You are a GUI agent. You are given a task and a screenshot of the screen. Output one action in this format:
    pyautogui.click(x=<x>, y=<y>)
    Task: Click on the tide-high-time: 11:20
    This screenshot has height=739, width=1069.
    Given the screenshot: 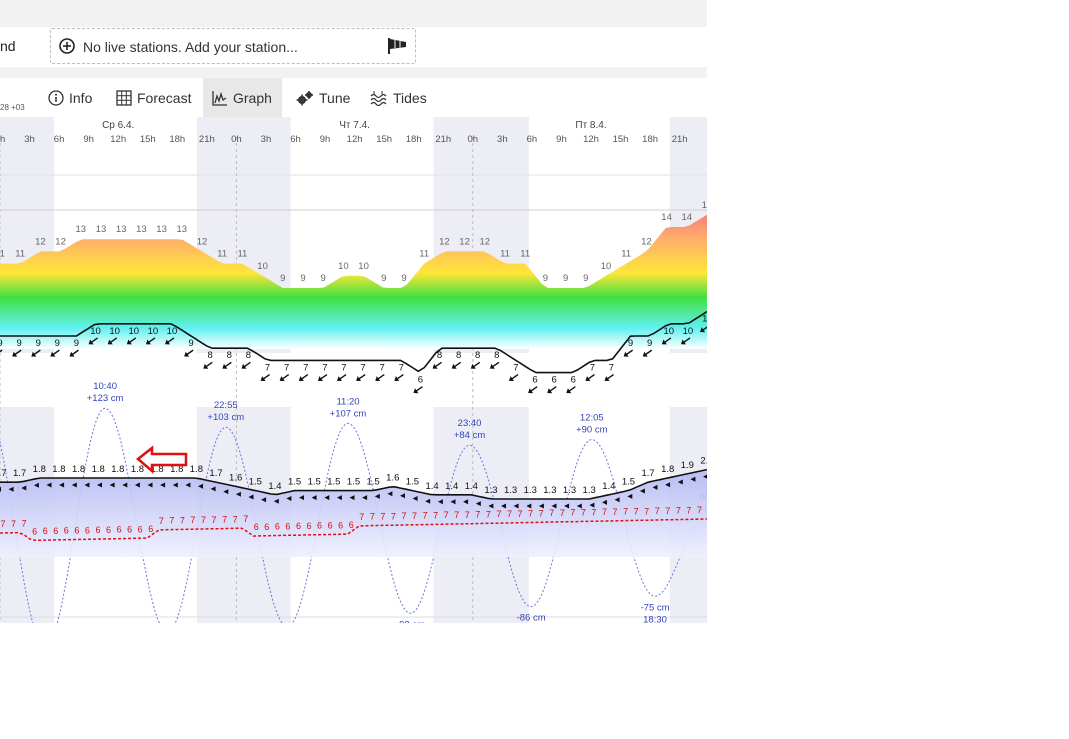 What is the action you would take?
    pyautogui.click(x=347, y=401)
    